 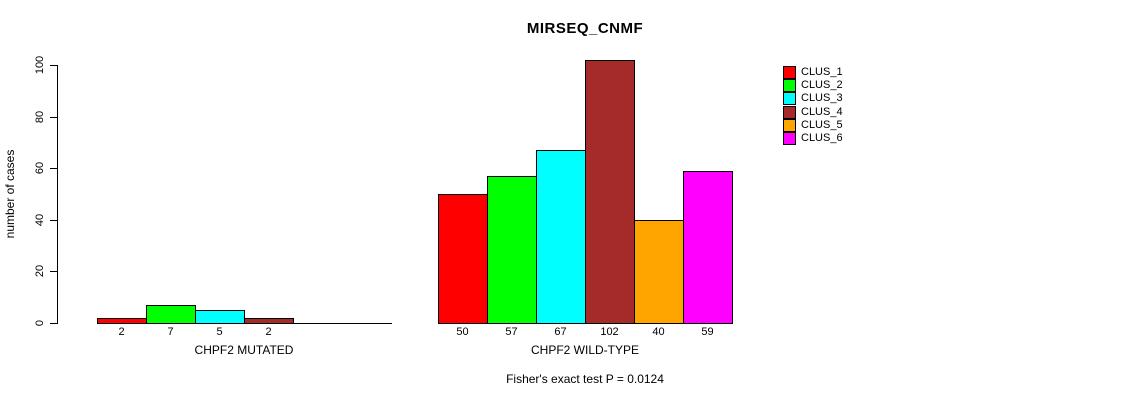 I want to click on bar-value-label: 40, so click(x=658, y=332).